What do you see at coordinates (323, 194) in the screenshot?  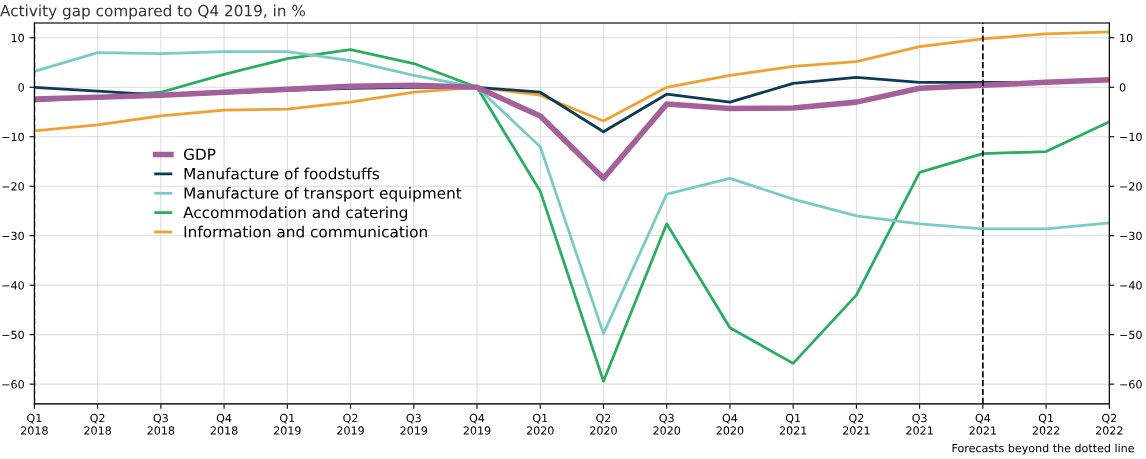 I see `legend-label: Manufacture of transport equipment` at bounding box center [323, 194].